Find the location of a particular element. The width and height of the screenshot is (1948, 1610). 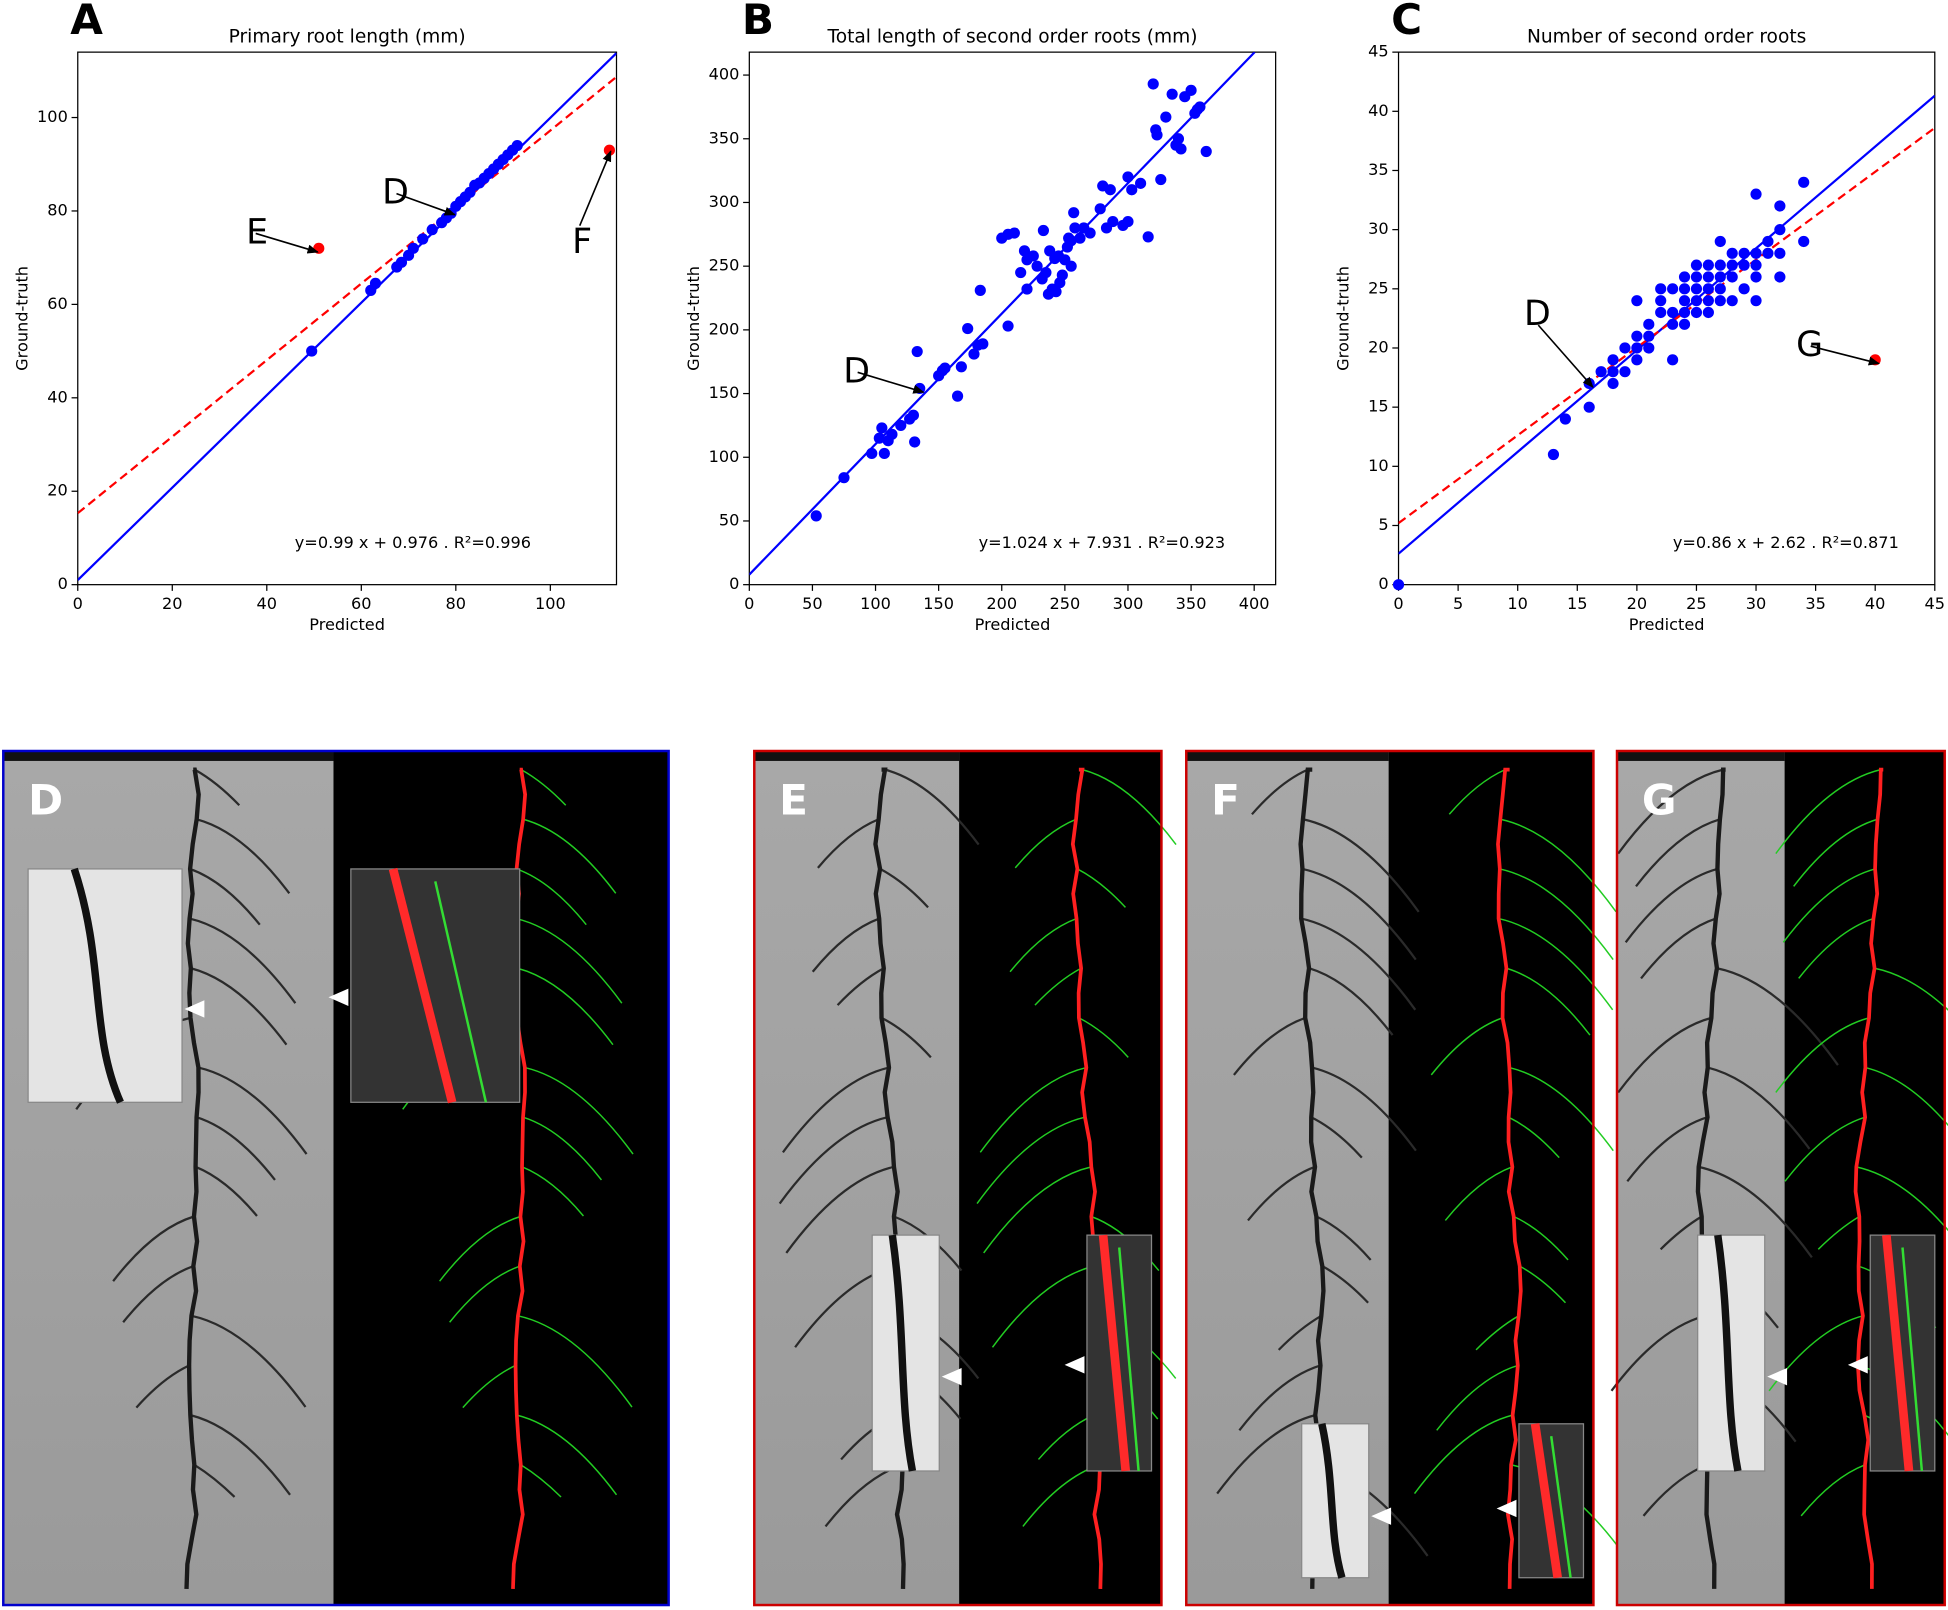

y-tick-label: 10 is located at coordinates (1378, 465).